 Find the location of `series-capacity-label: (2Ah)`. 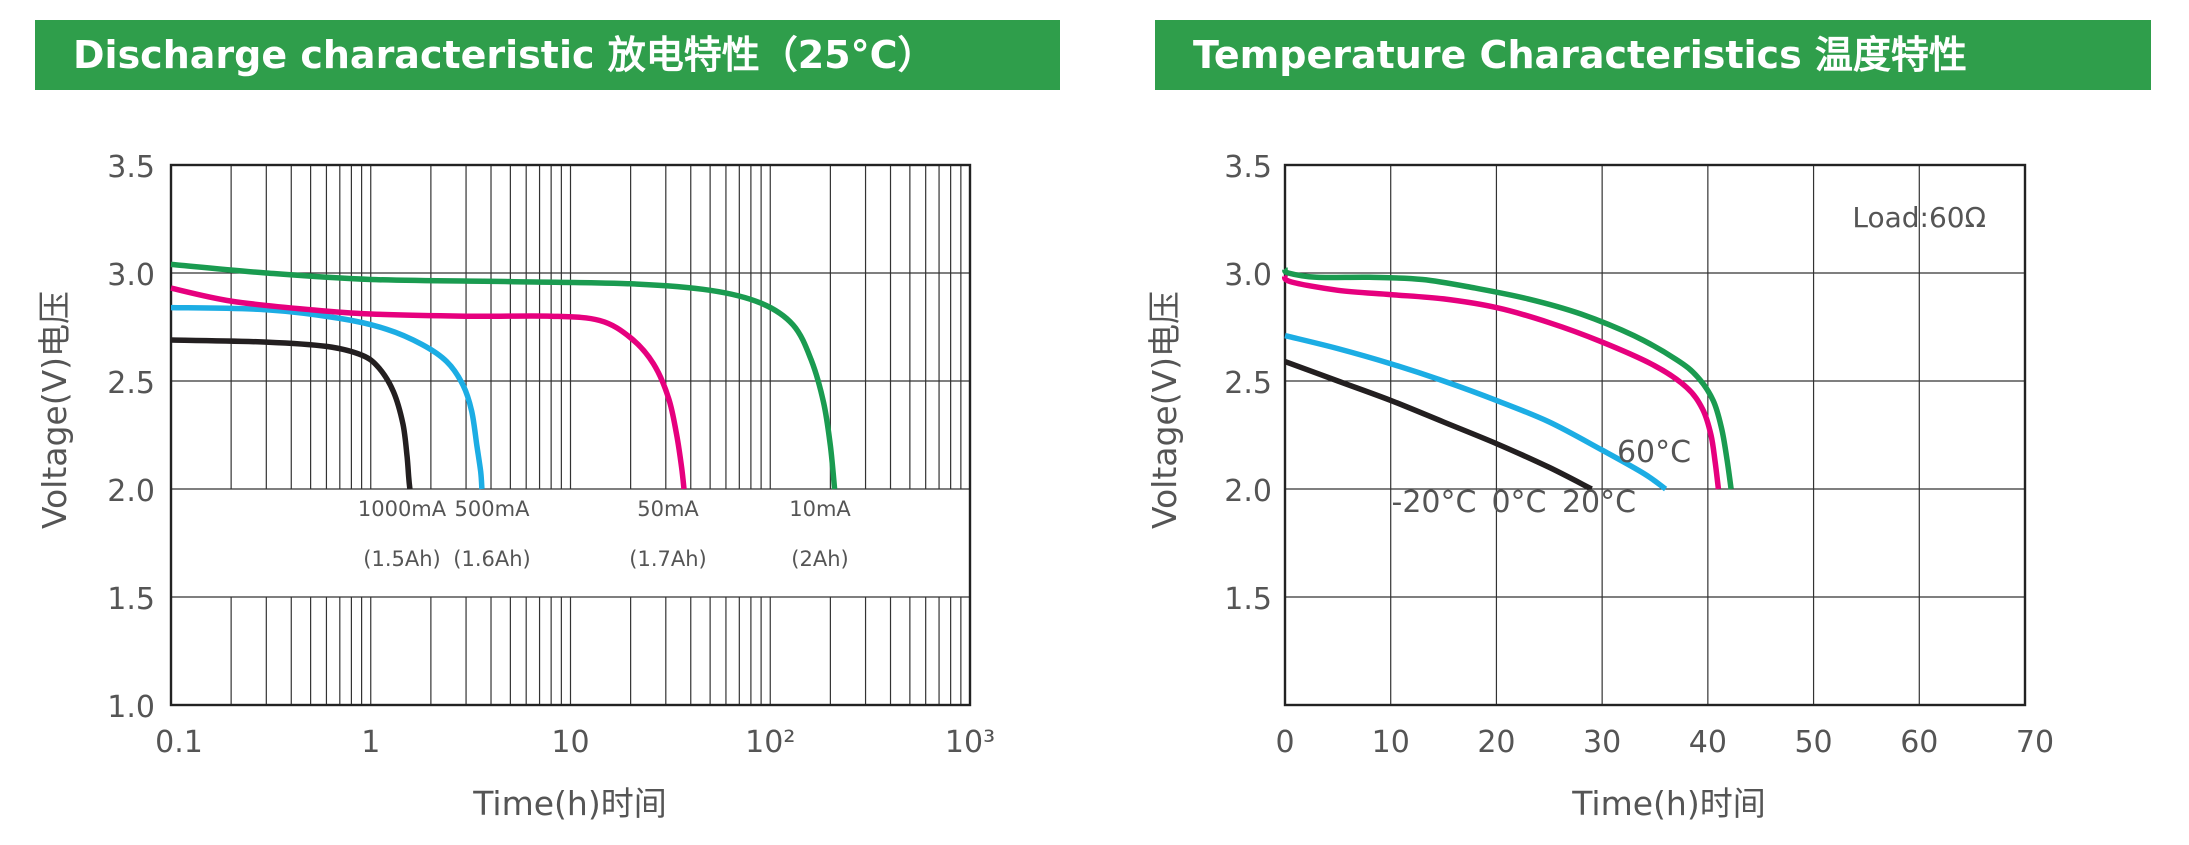

series-capacity-label: (2Ah) is located at coordinates (819, 559).